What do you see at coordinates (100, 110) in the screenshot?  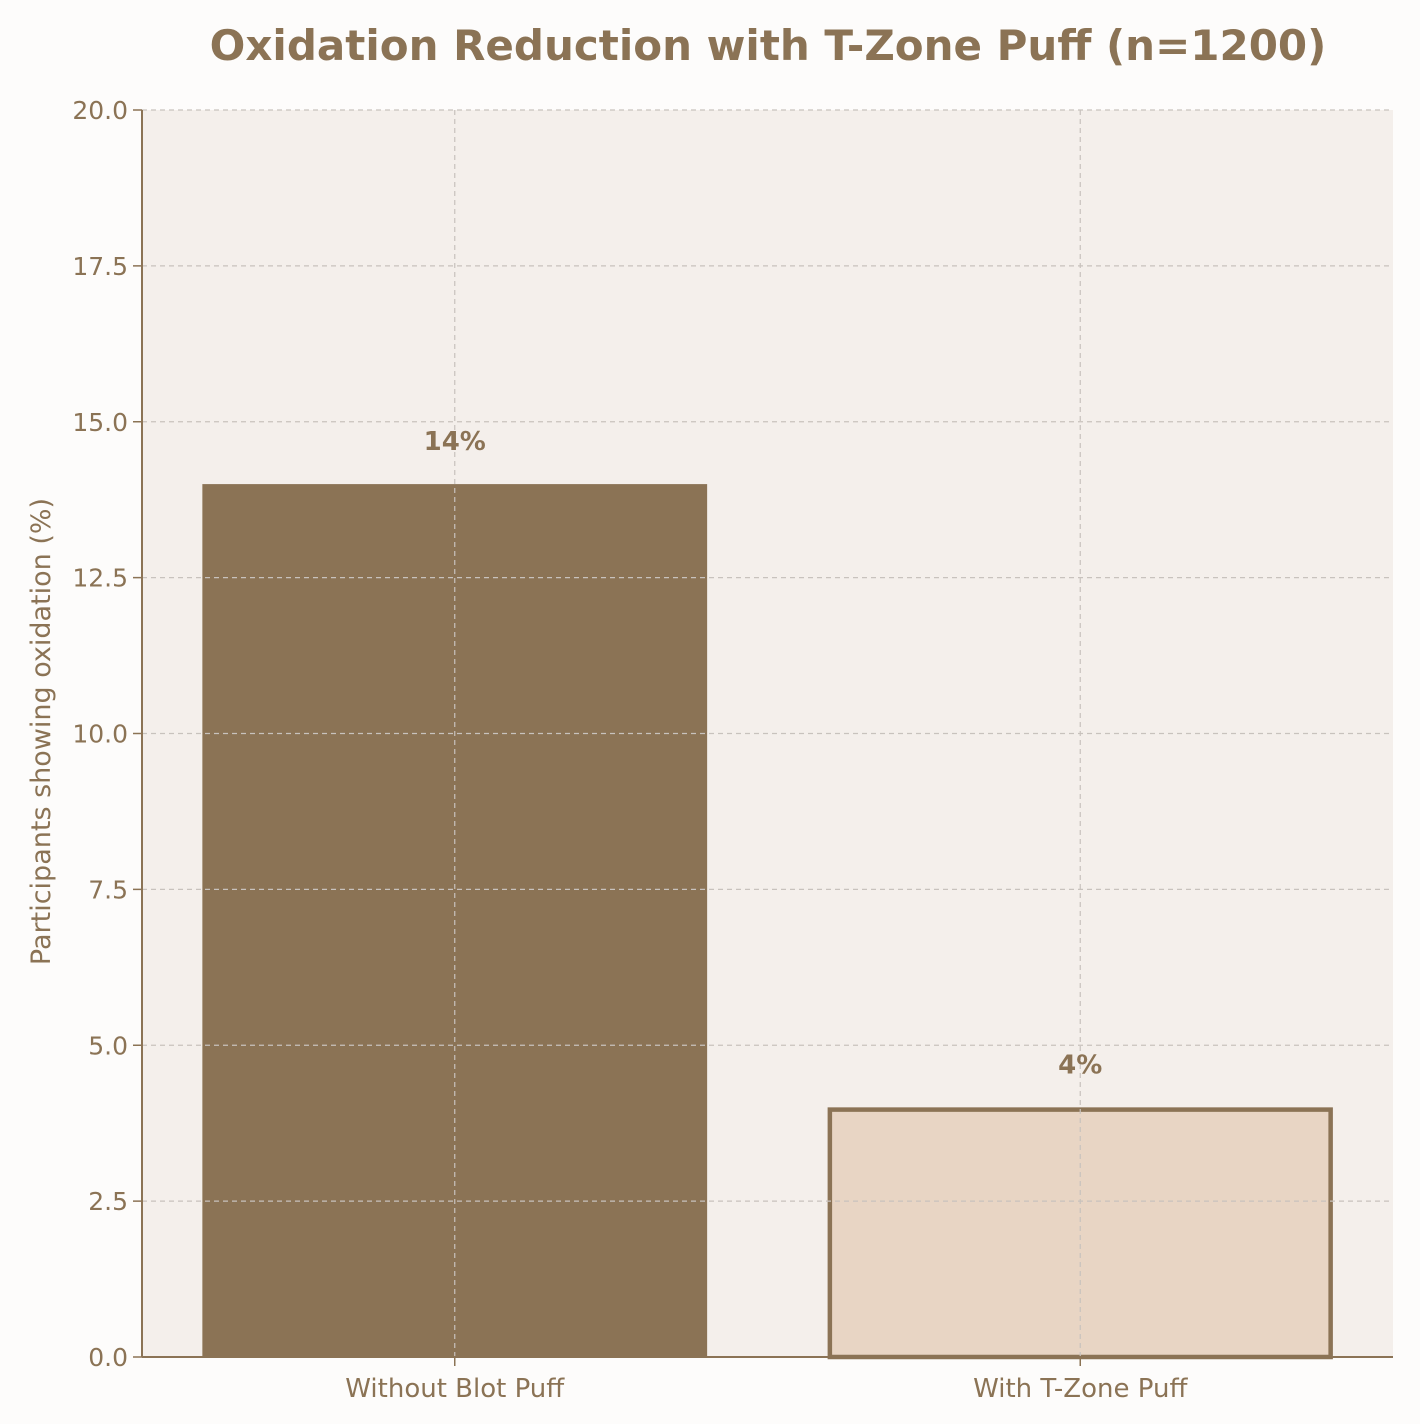 I see `y-tick-label: 20.0` at bounding box center [100, 110].